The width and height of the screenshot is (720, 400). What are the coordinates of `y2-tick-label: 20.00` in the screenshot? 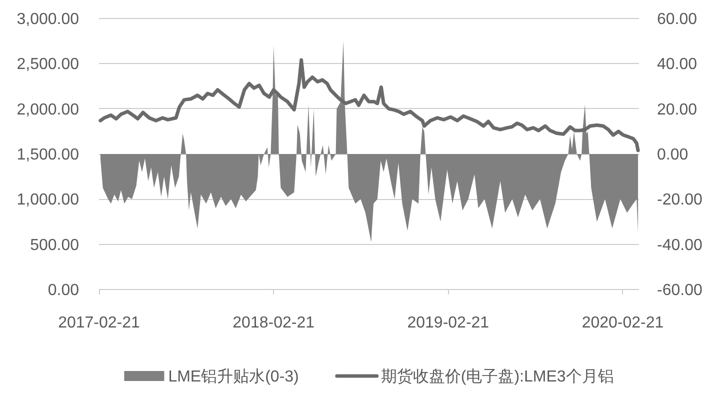 It's located at (677, 109).